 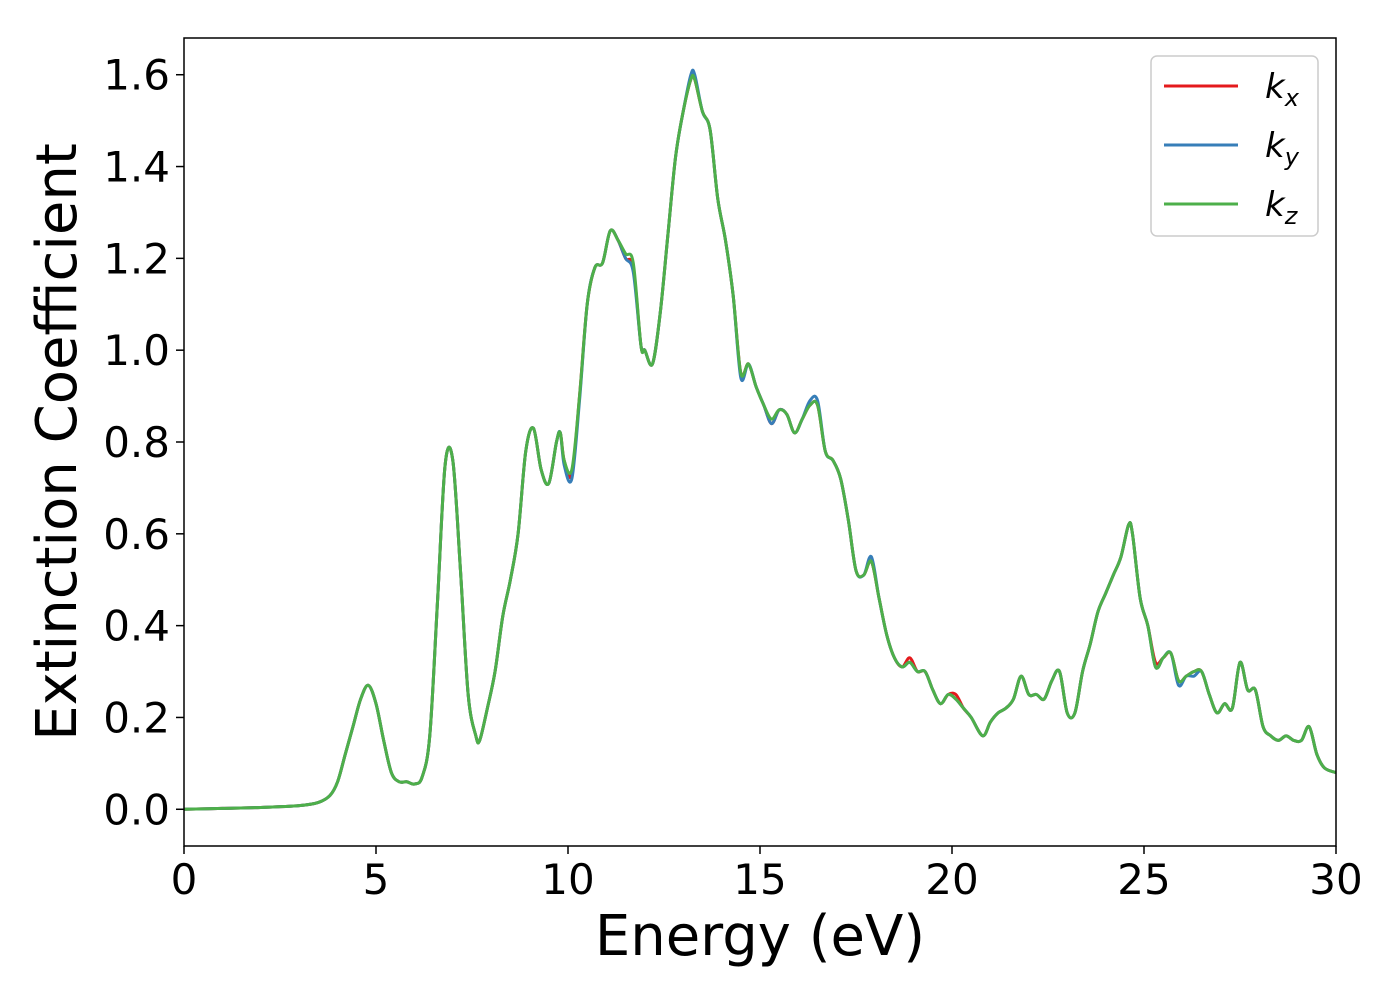 What do you see at coordinates (136, 258) in the screenshot?
I see `y-tick-label: 1.2` at bounding box center [136, 258].